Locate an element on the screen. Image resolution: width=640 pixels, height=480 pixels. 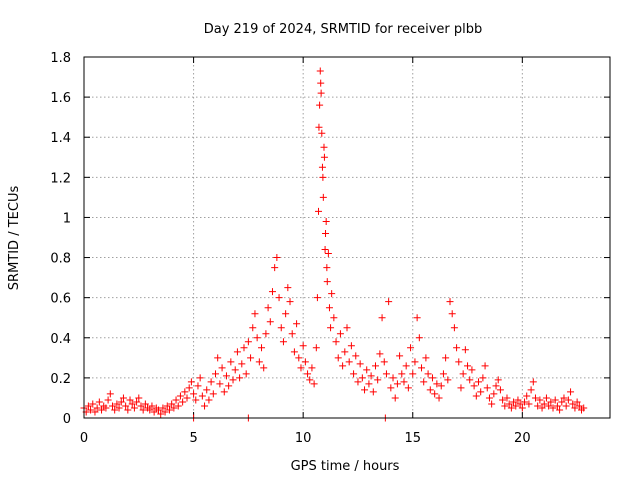
y-tick-label: 0 is located at coordinates (67, 419).